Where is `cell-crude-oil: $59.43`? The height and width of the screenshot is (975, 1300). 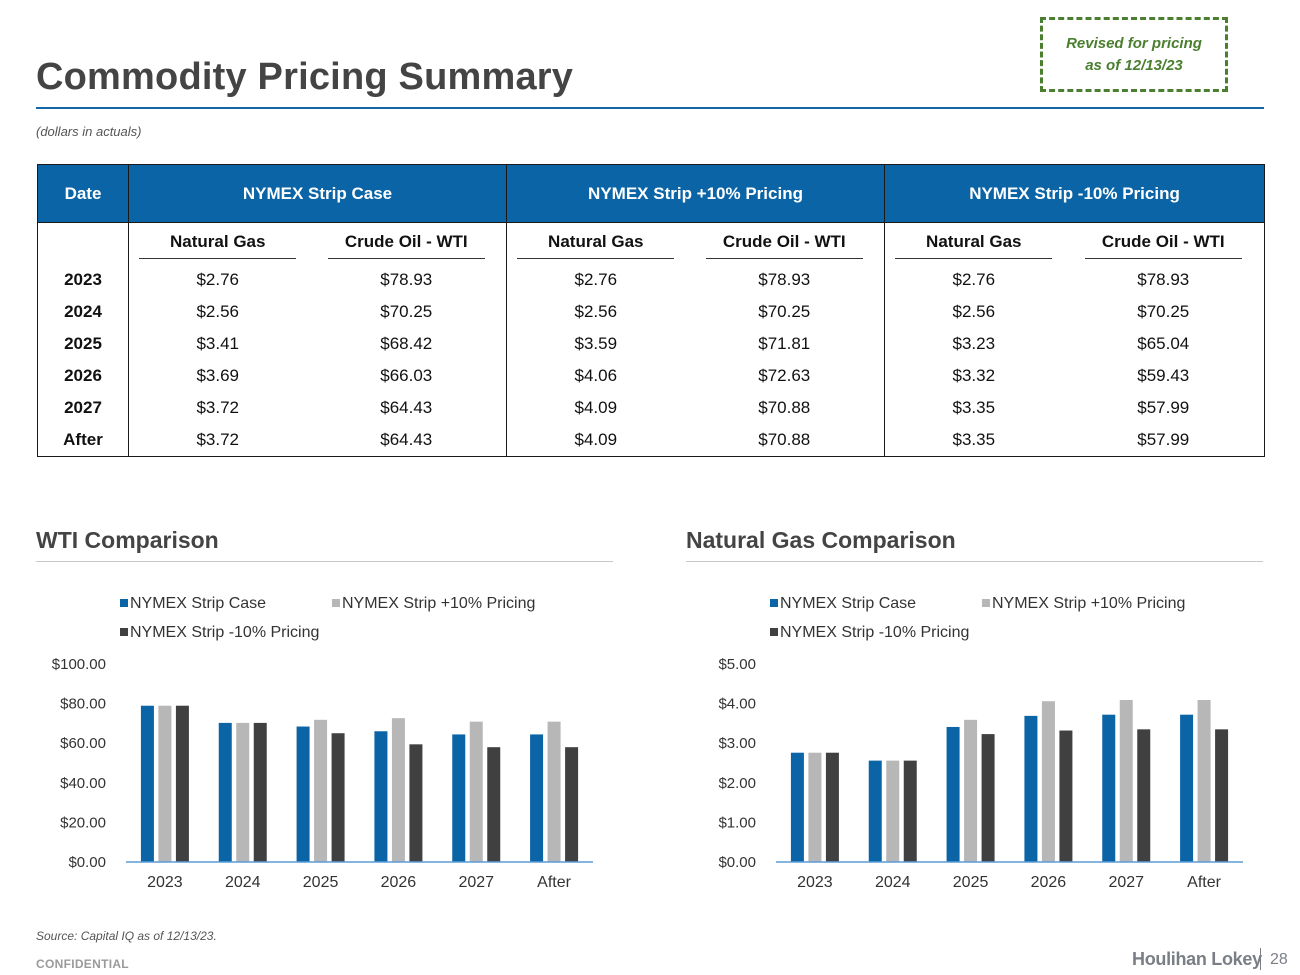 cell-crude-oil: $59.43 is located at coordinates (1164, 376).